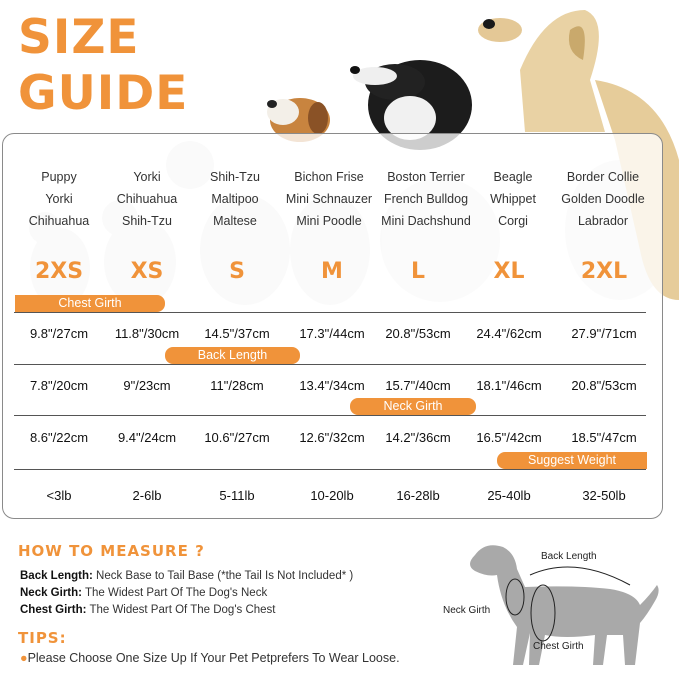 This screenshot has width=679, height=679. I want to click on breed-name: French Bulldog, so click(426, 199).